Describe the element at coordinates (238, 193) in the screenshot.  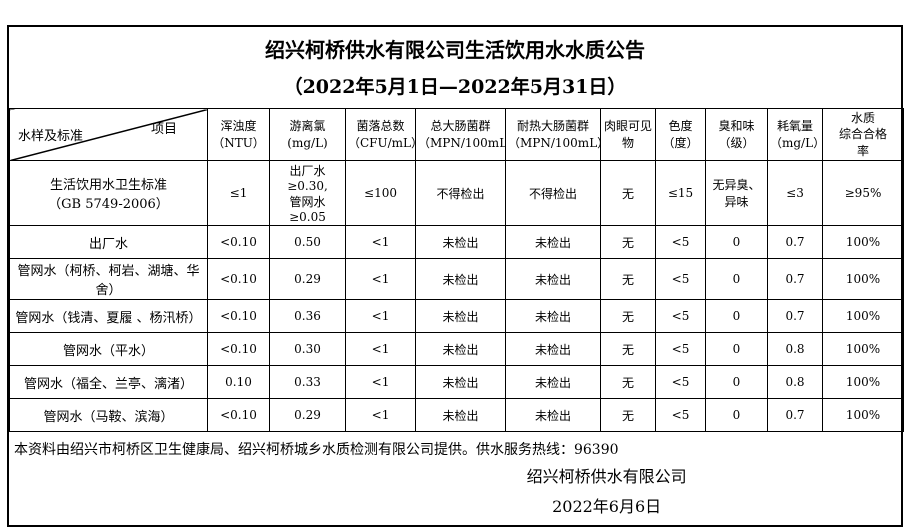
I see `row-value: ≤1` at that location.